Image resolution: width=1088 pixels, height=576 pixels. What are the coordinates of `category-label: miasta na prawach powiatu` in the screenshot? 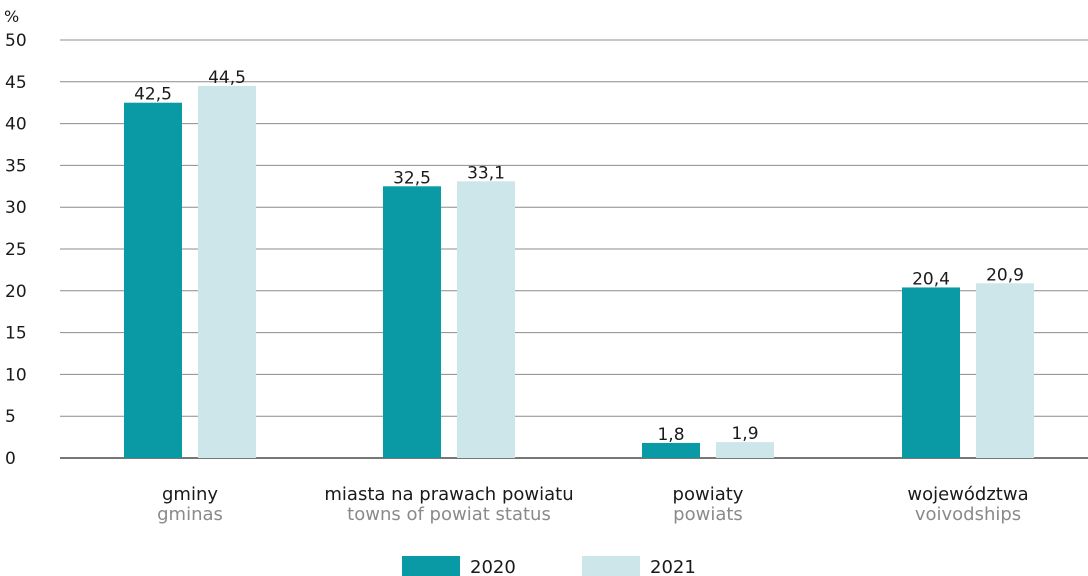 It's located at (448, 494).